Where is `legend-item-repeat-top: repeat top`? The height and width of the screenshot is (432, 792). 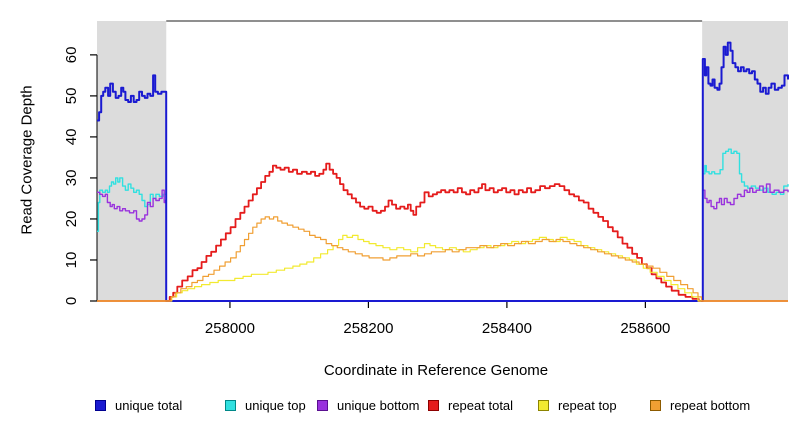
legend-item-repeat-top: repeat top is located at coordinates (577, 405).